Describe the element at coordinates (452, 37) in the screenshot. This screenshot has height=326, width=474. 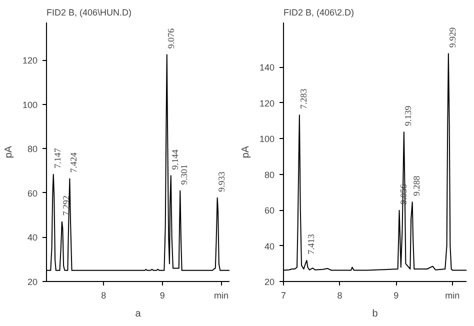
I see `annotation: 9.929` at that location.